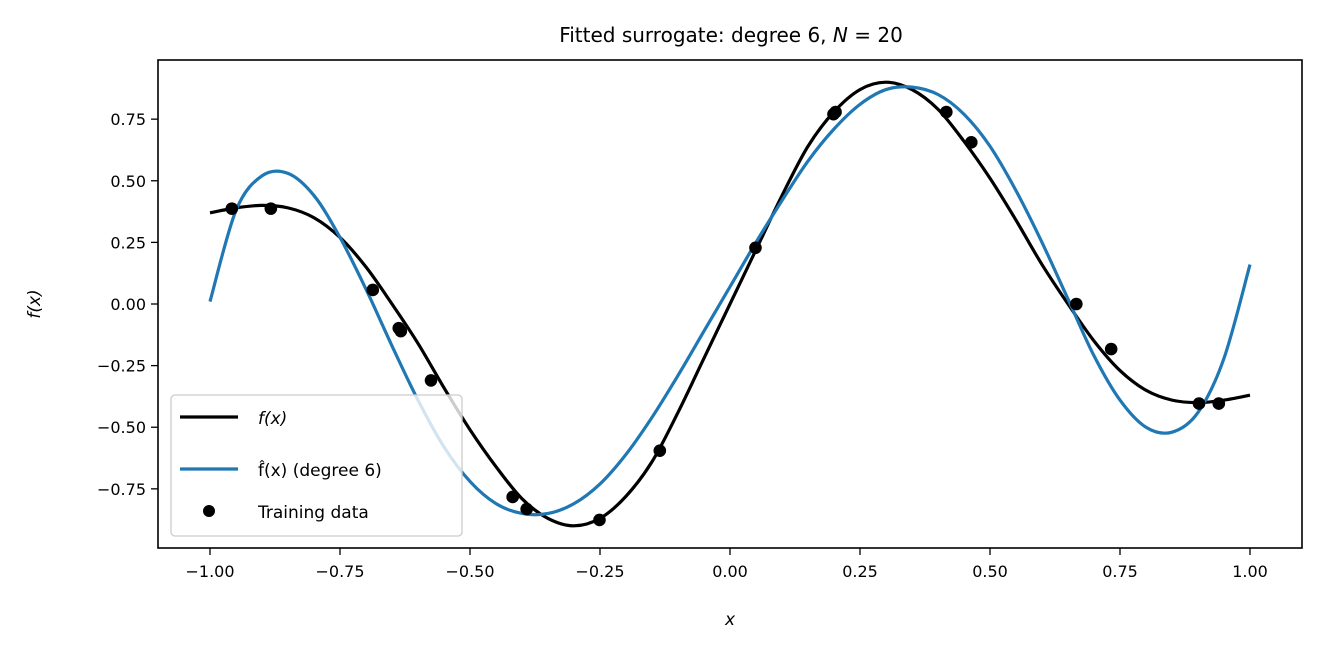 This screenshot has height=650, width=1322. What do you see at coordinates (121, 427) in the screenshot?
I see `y-tick-label: −0.50` at bounding box center [121, 427].